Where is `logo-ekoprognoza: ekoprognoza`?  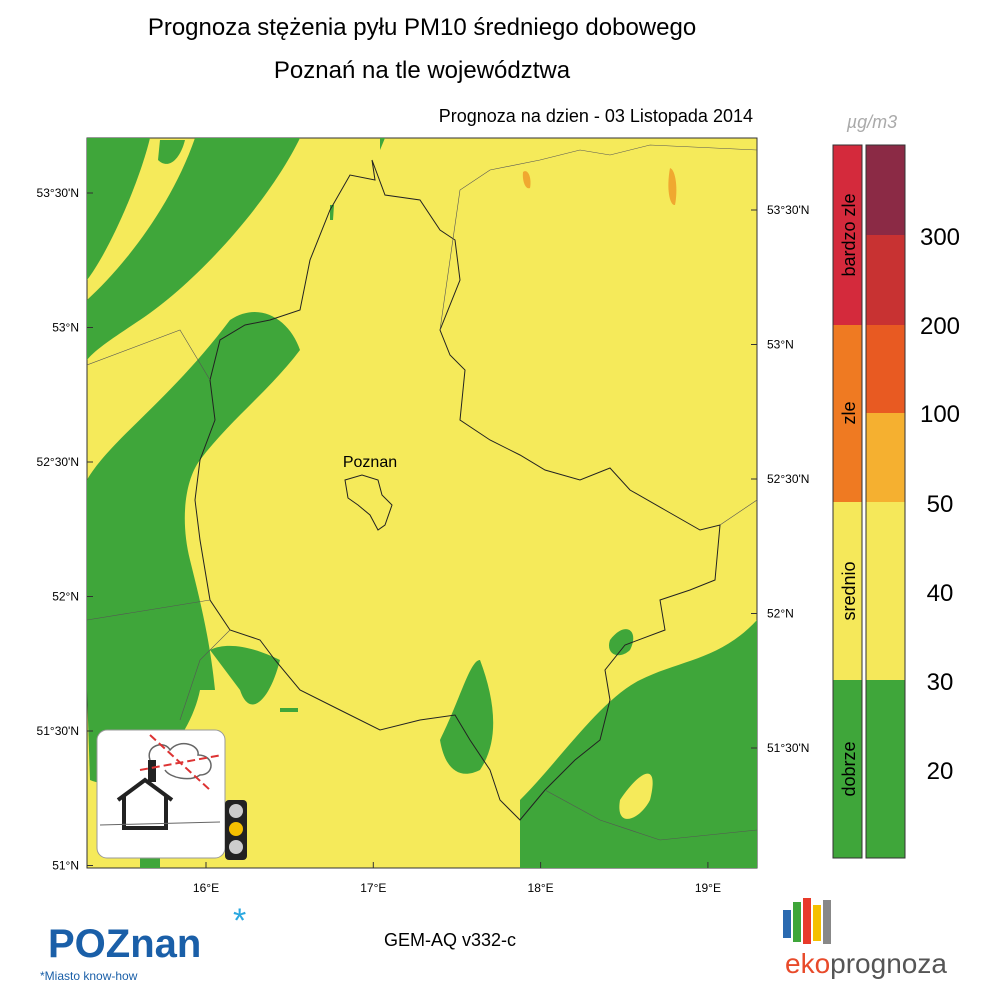
logo-ekoprognoza: ekoprognoza is located at coordinates (866, 963).